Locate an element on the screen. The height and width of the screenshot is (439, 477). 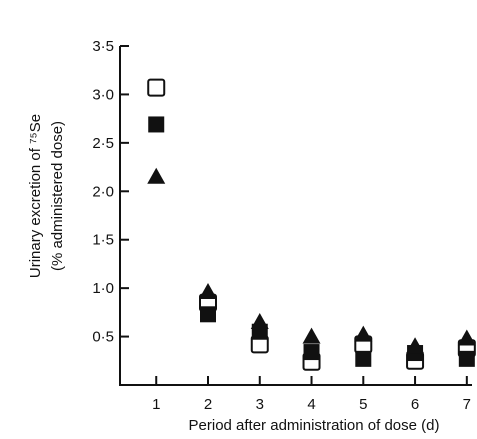
x-tick-label: 2 is located at coordinates (208, 404).